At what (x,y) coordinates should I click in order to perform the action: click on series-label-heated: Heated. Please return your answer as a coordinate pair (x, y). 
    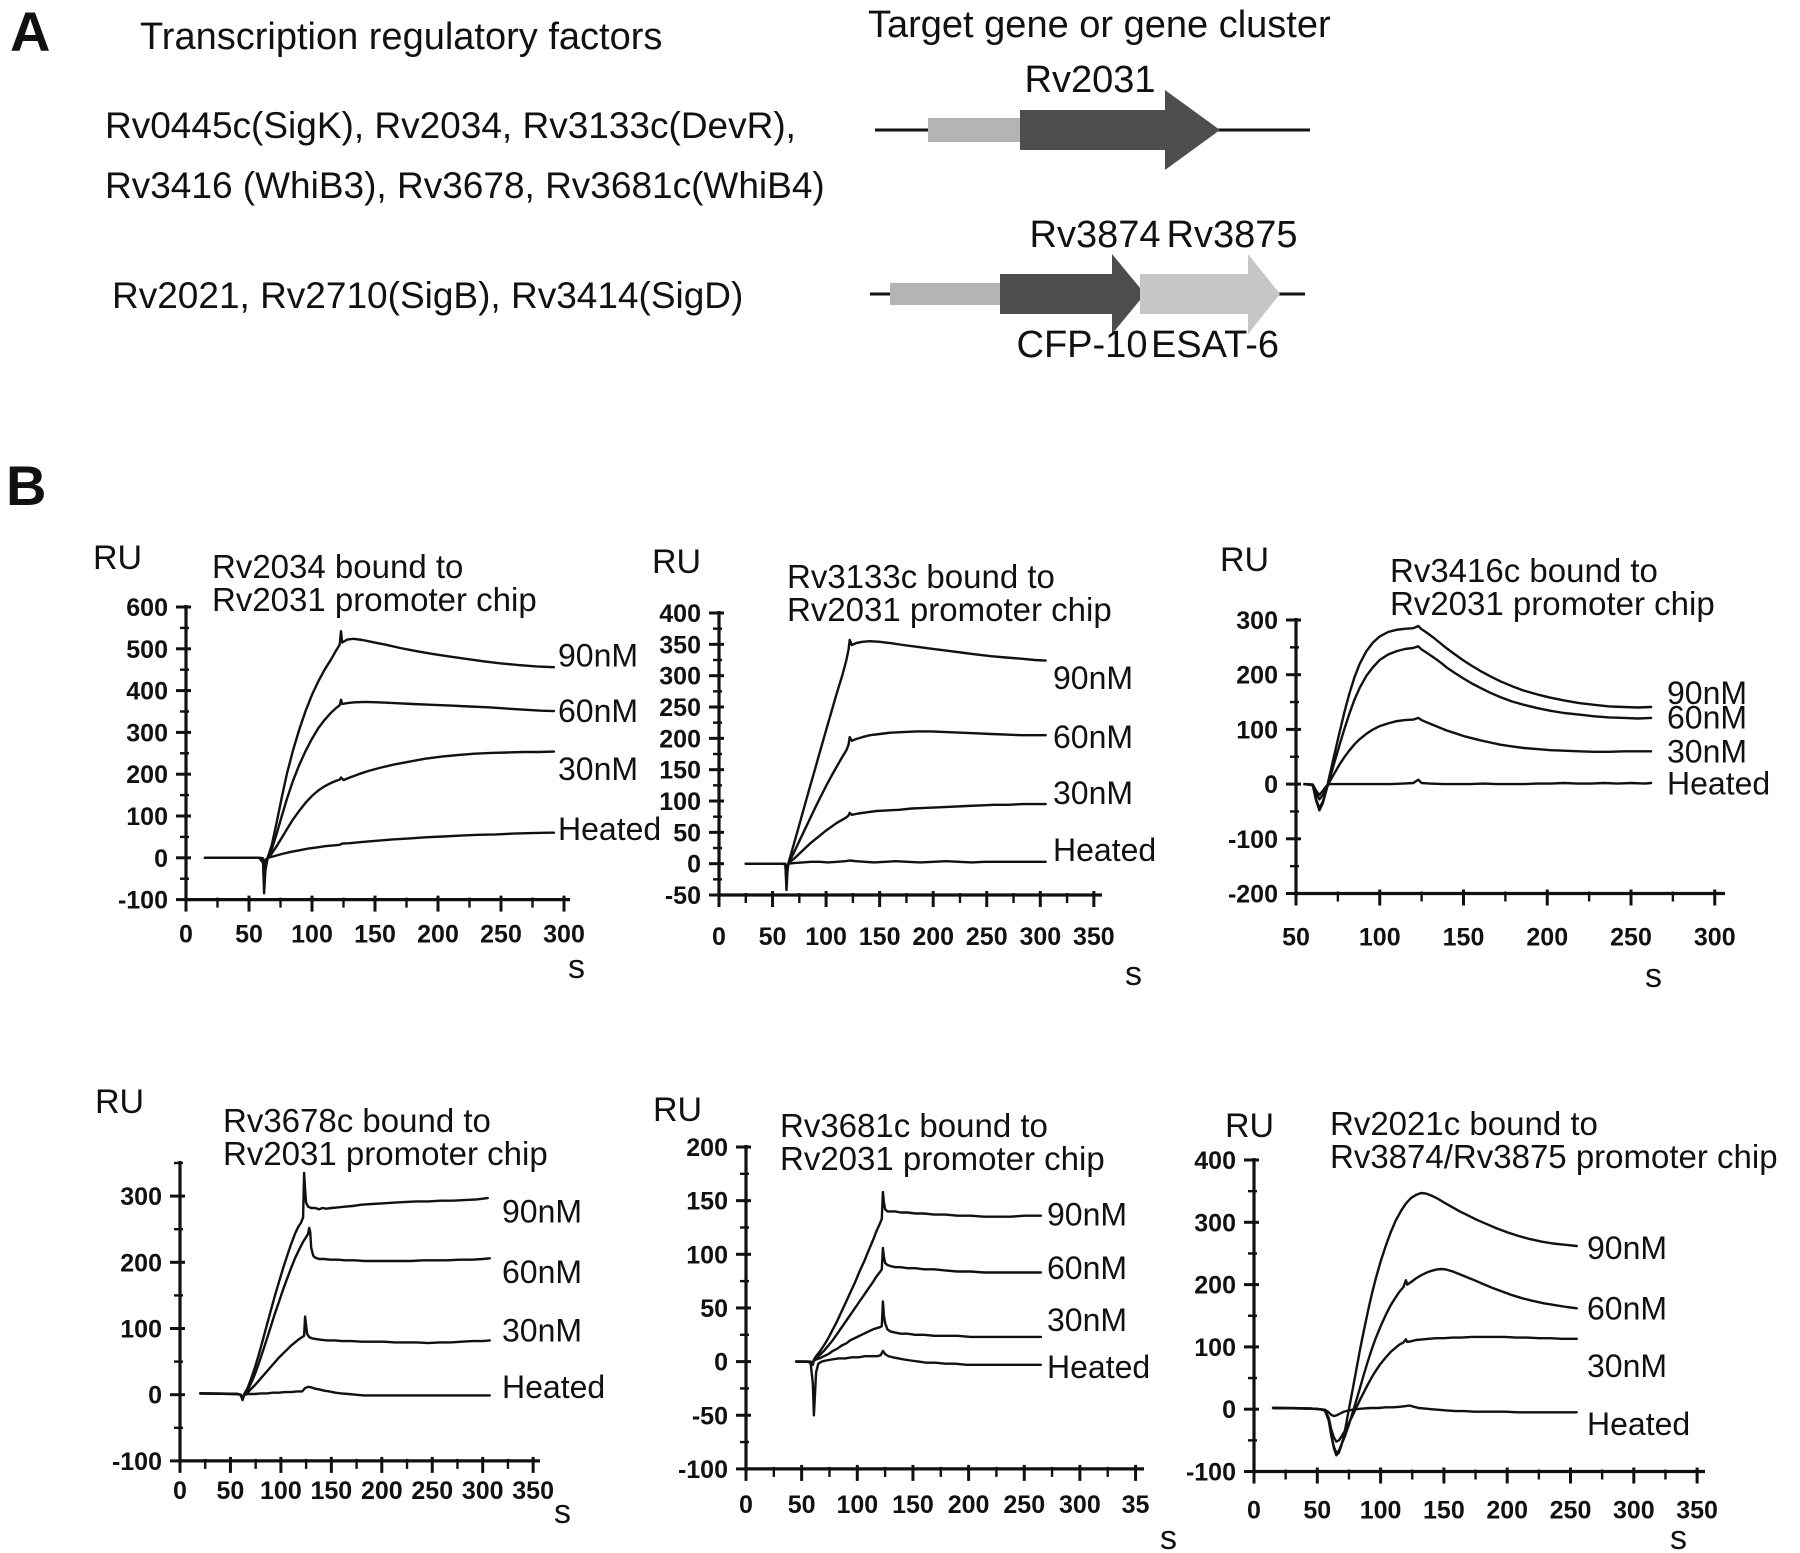
    Looking at the image, I should click on (1638, 1424).